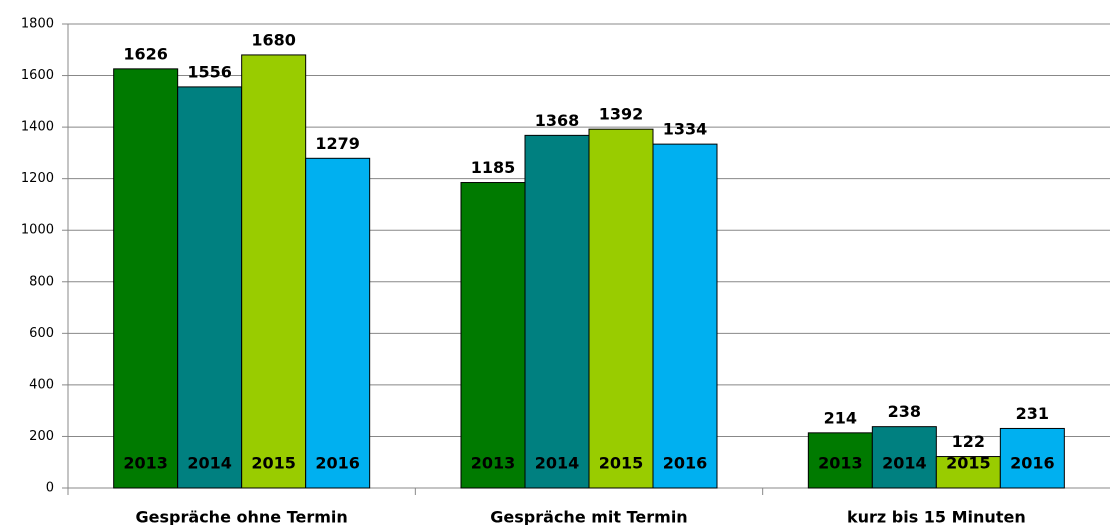 The height and width of the screenshot is (525, 1110). What do you see at coordinates (936, 516) in the screenshot?
I see `x-tick-label: kurz bis 15 Minuten` at bounding box center [936, 516].